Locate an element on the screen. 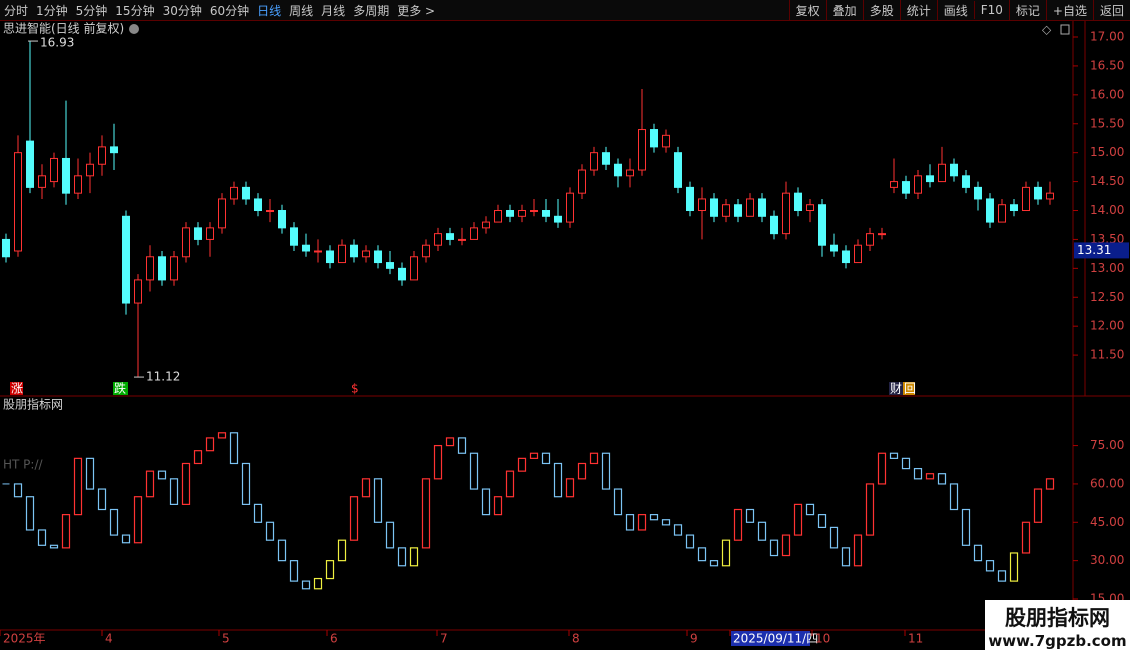  toolbar-button: 分时 is located at coordinates (16, 10).